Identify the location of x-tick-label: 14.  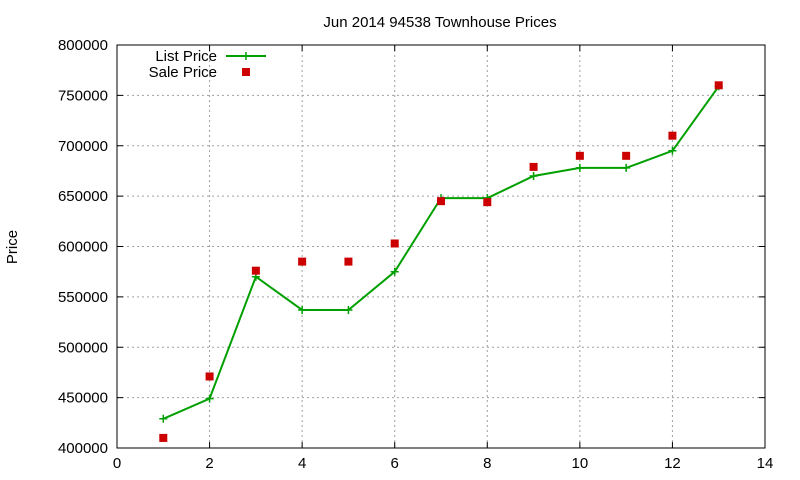
(765, 463).